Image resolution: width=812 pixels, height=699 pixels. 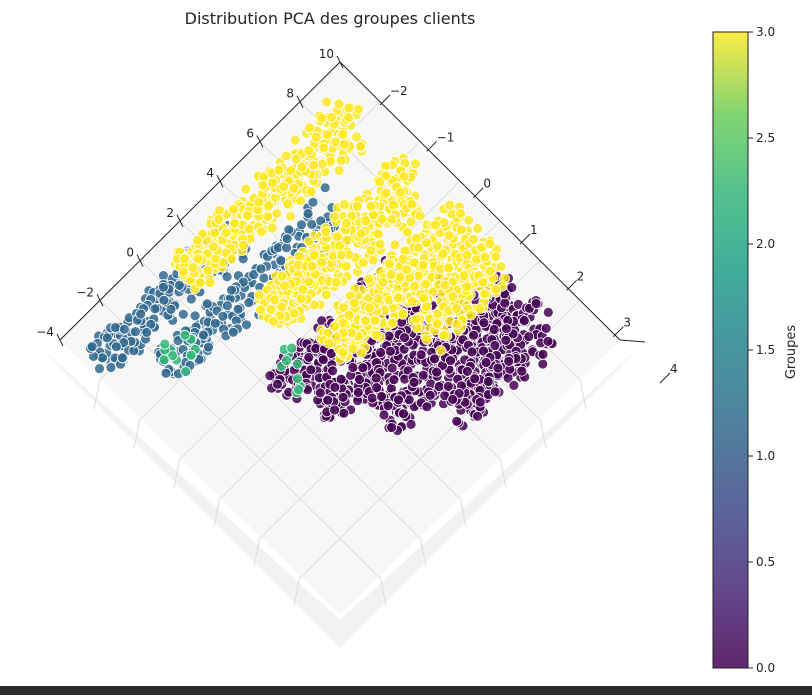 What do you see at coordinates (765, 244) in the screenshot?
I see `colorbar-tick-label: 2.0` at bounding box center [765, 244].